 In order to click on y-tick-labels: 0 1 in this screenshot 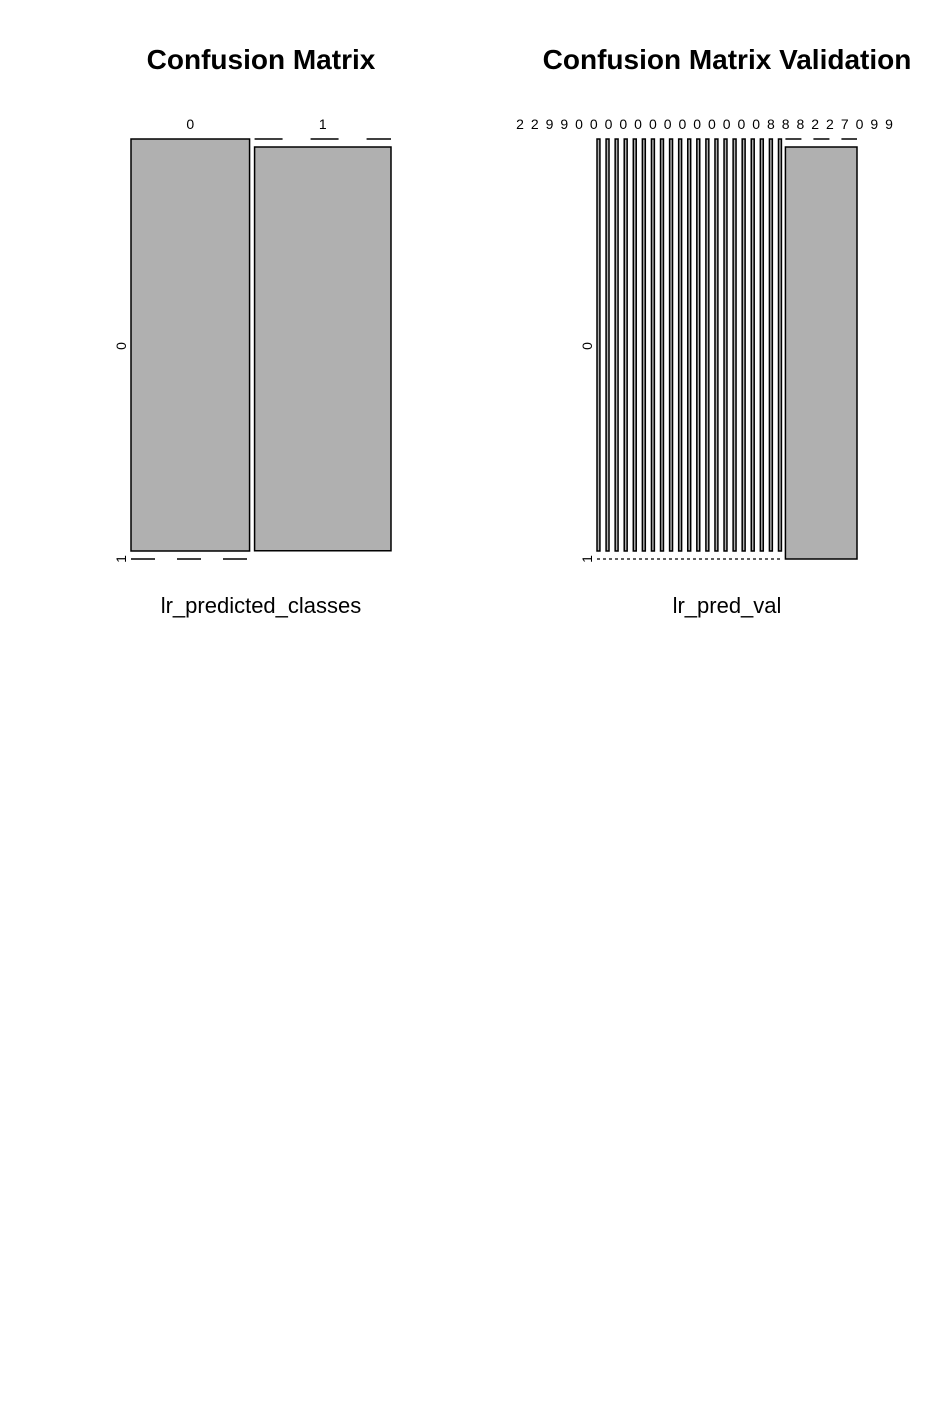, I will do `click(587, 452)`.